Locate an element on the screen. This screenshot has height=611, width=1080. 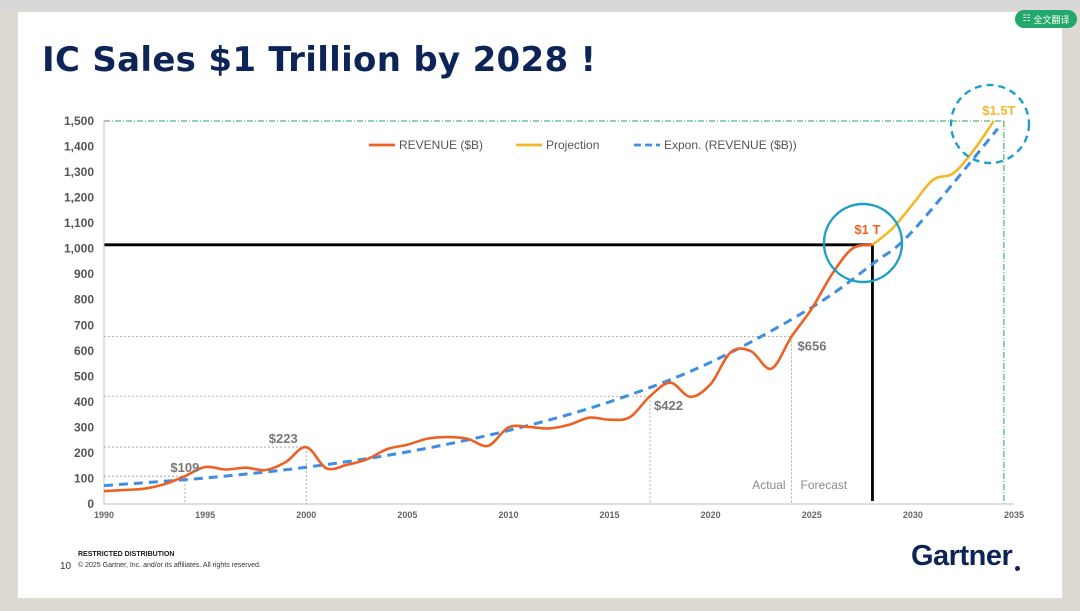
y-tick-label: 100 is located at coordinates (84, 478).